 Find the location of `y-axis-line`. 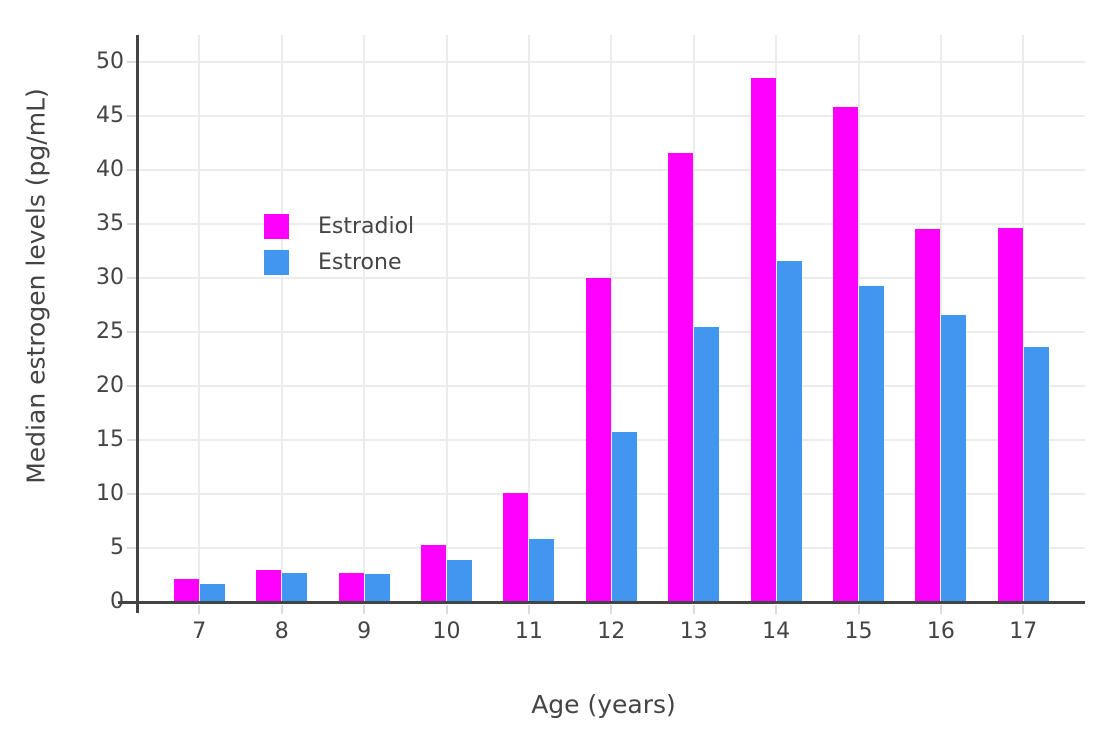

y-axis-line is located at coordinates (137, 324).